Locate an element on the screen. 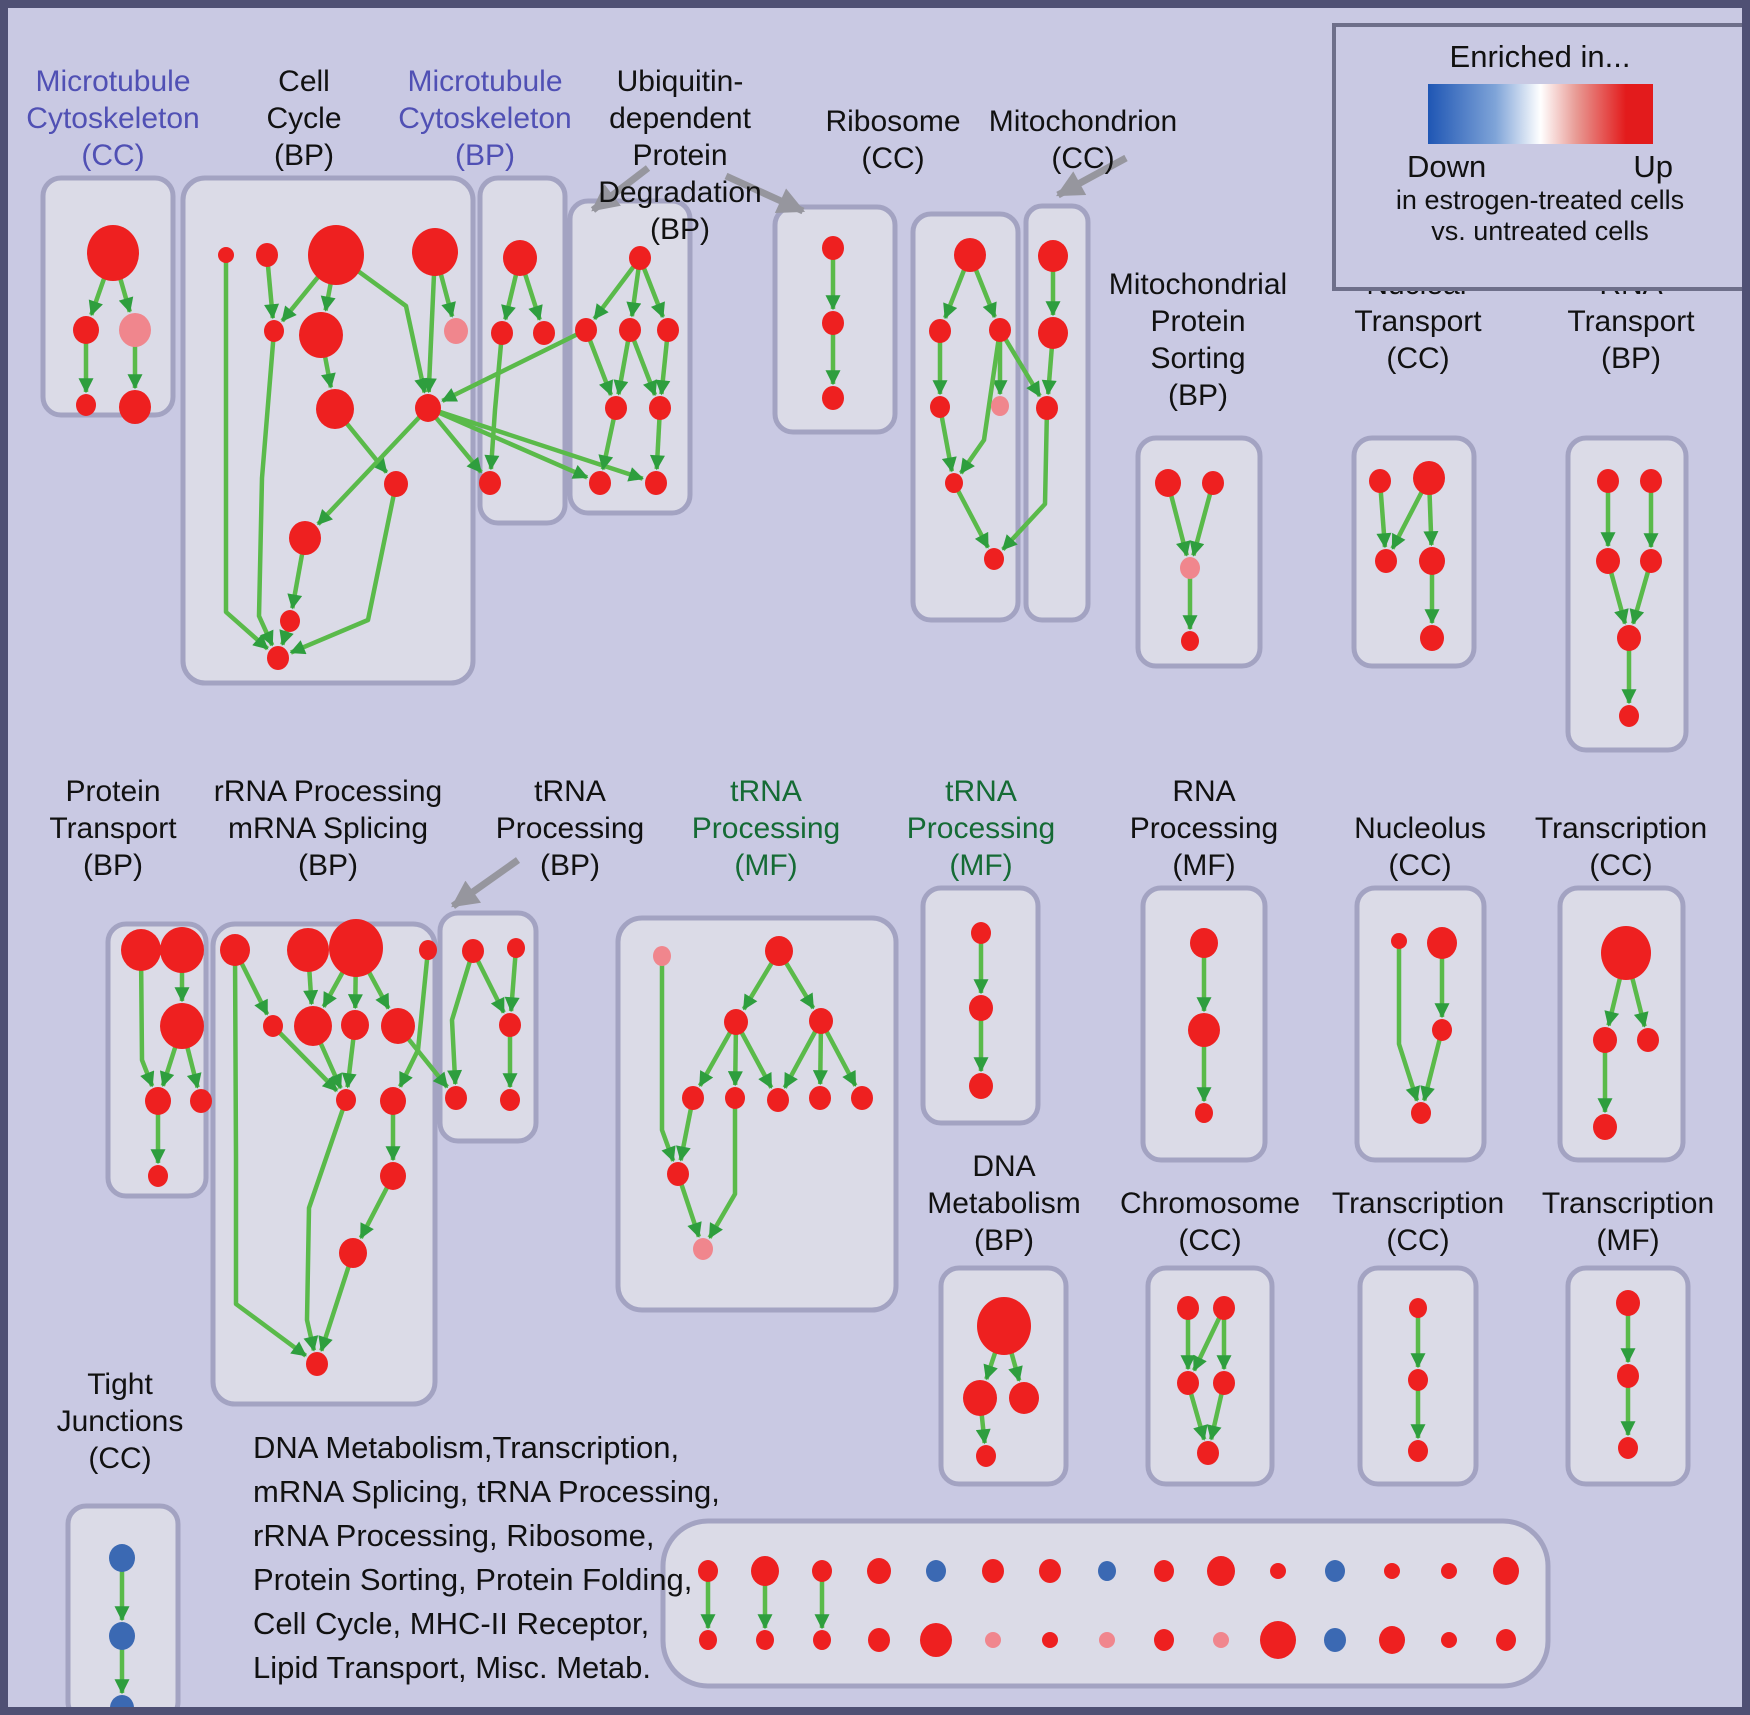 The image size is (1750, 1715). go-term-node-BT1 is located at coordinates (765, 1571).